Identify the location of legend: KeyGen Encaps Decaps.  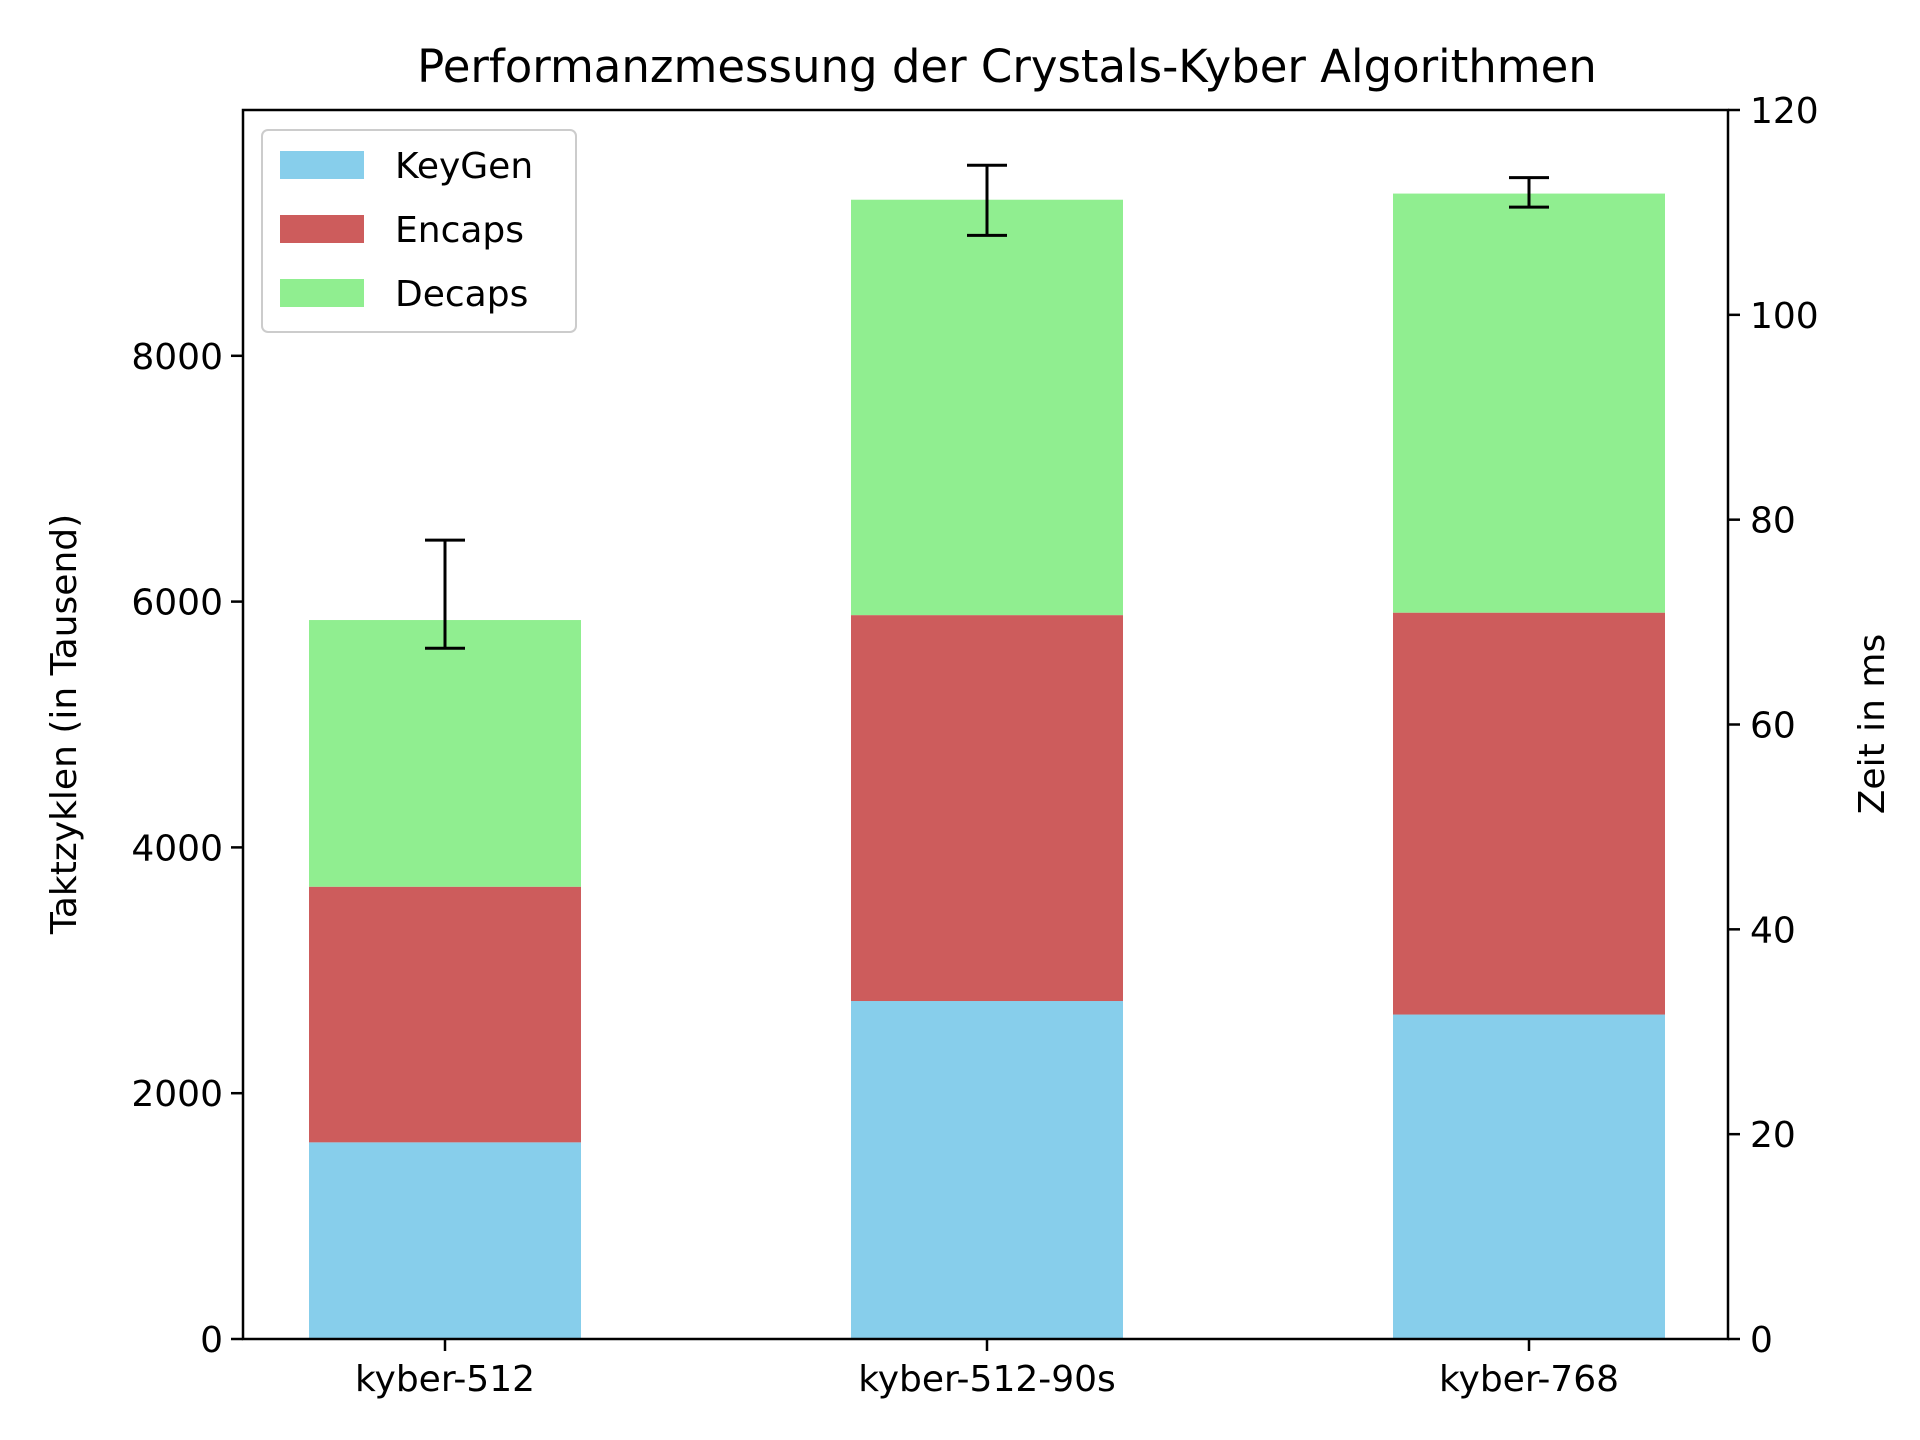
(419, 231).